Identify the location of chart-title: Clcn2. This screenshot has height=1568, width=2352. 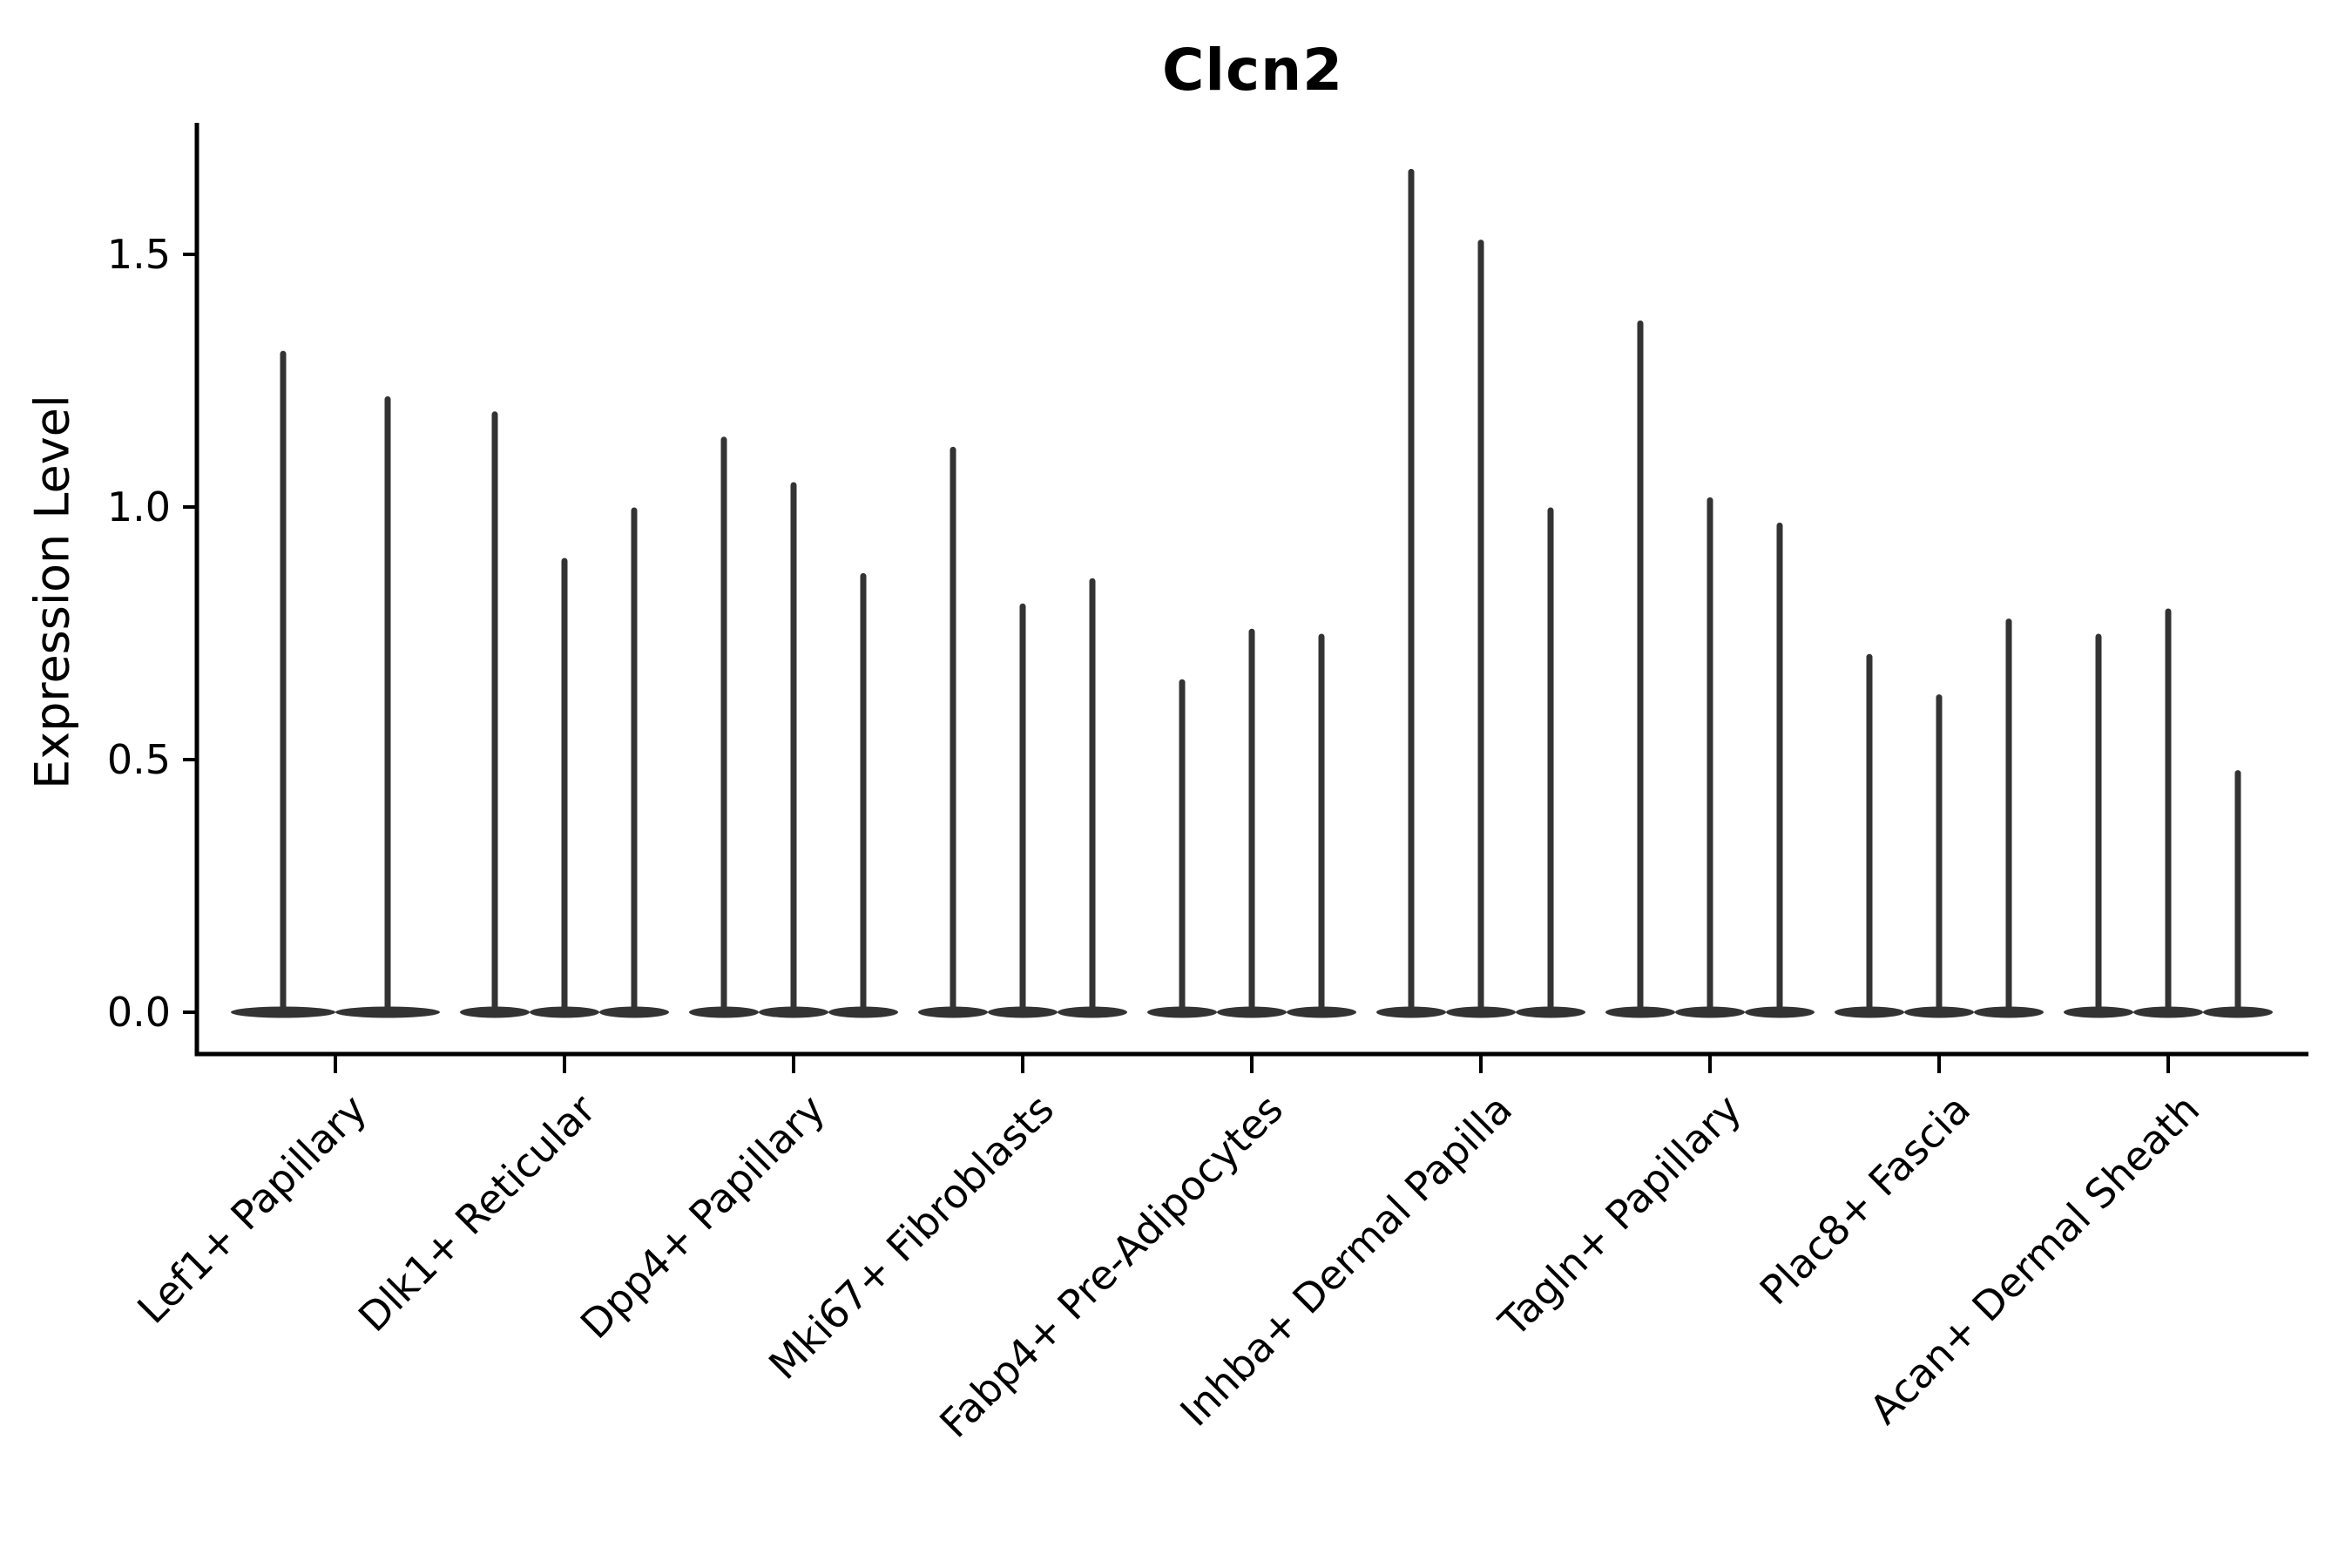
(1252, 70).